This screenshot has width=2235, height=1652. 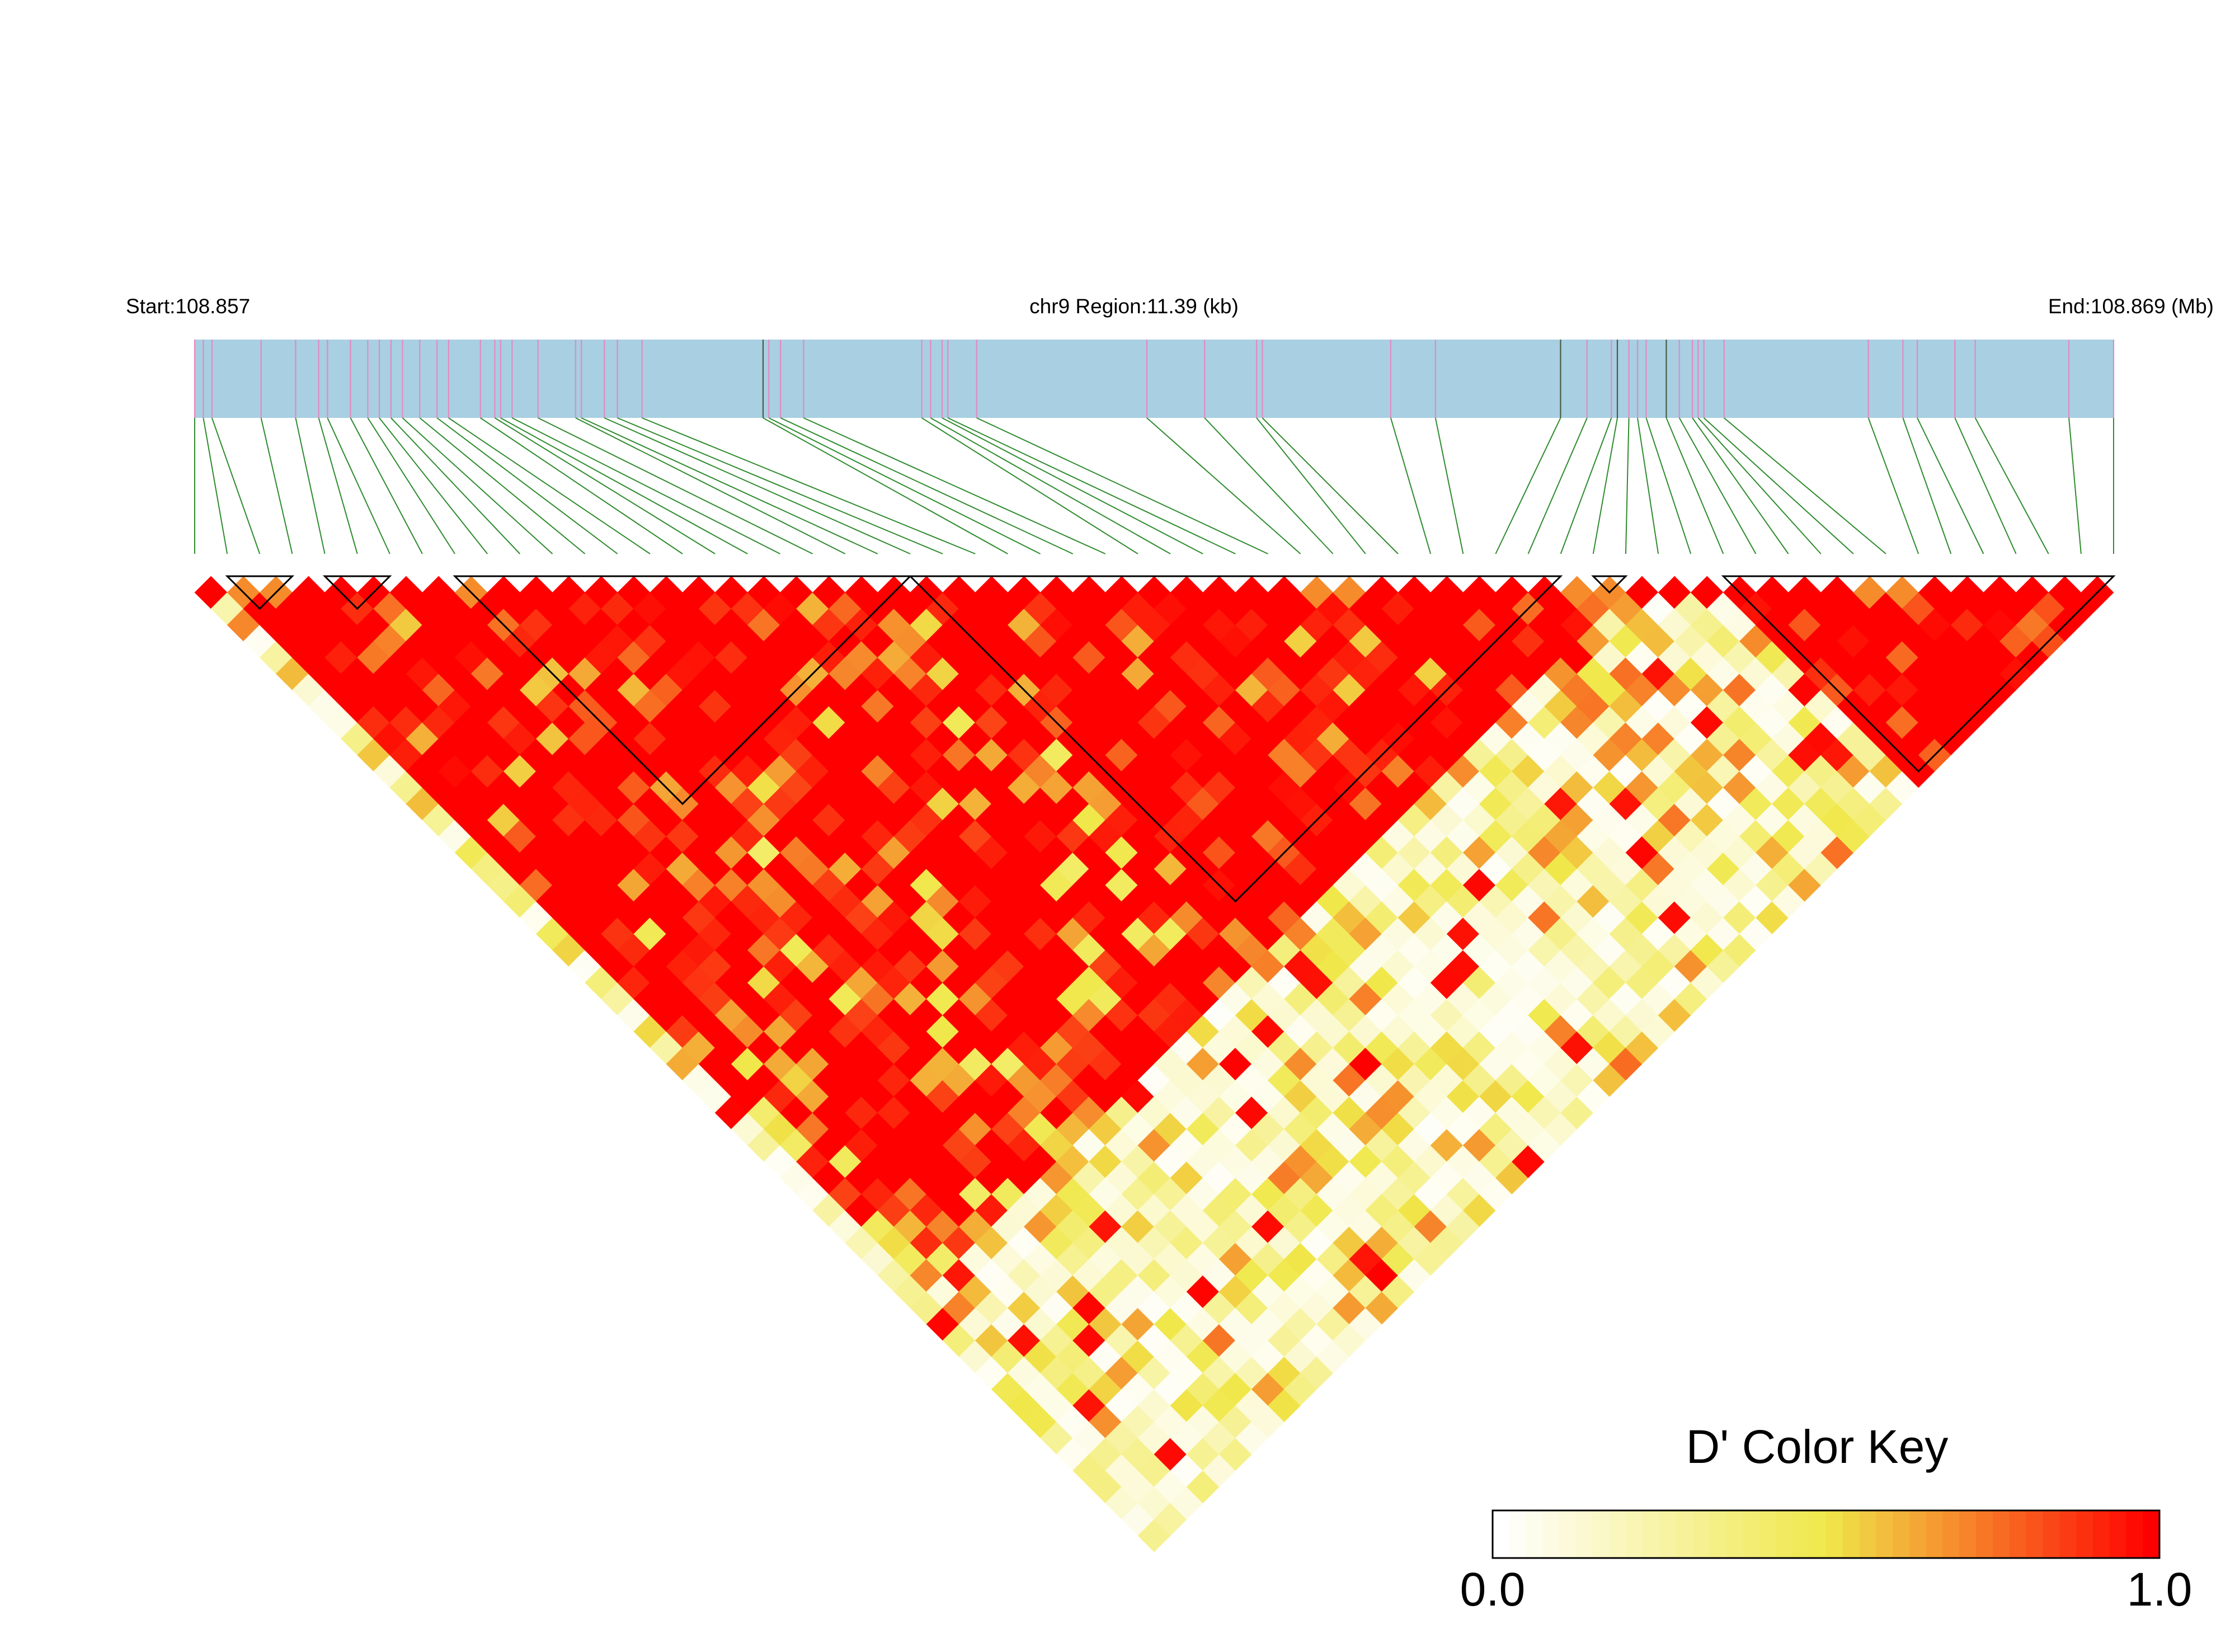 I want to click on color-key-min-label: 0.0, so click(x=1493, y=1589).